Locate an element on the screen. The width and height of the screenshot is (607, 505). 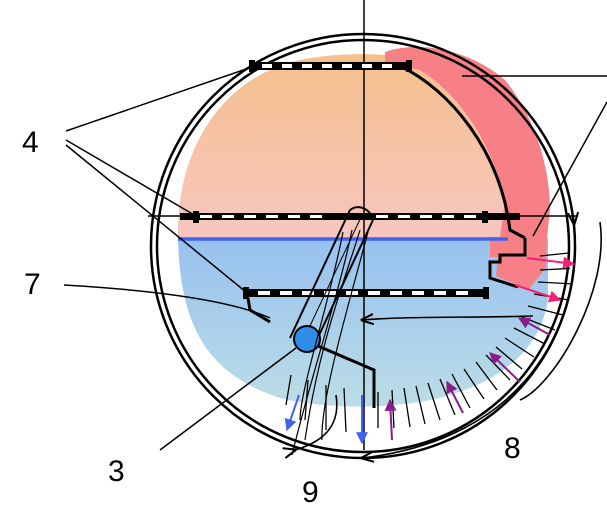
outflow-arrows is located at coordinates (326, 419).